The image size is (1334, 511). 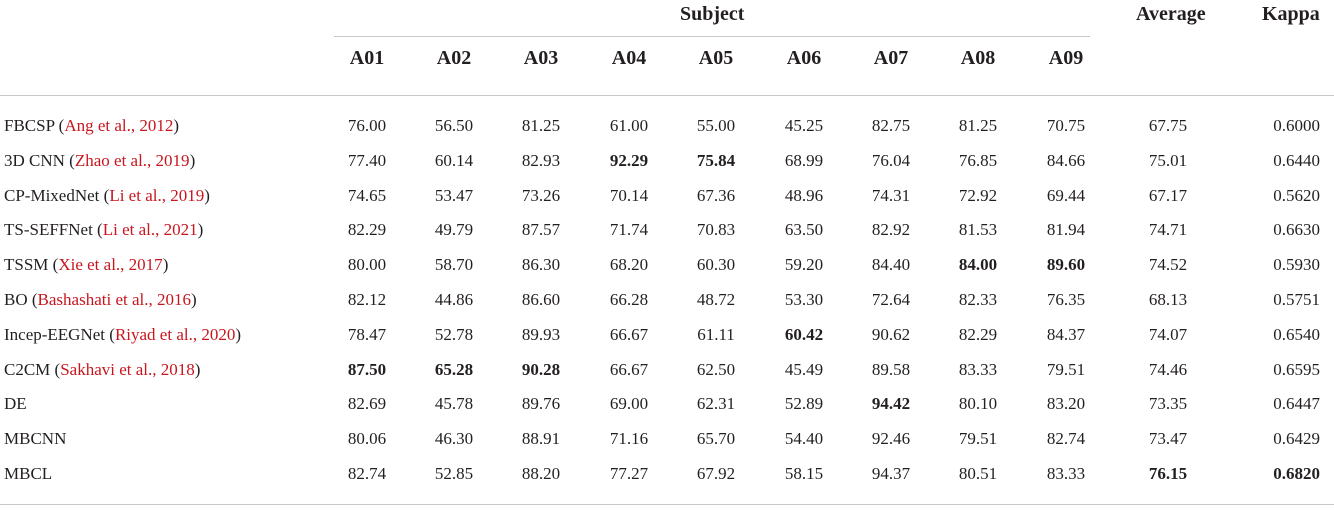 What do you see at coordinates (35, 439) in the screenshot?
I see `method-cell: MBCNN` at bounding box center [35, 439].